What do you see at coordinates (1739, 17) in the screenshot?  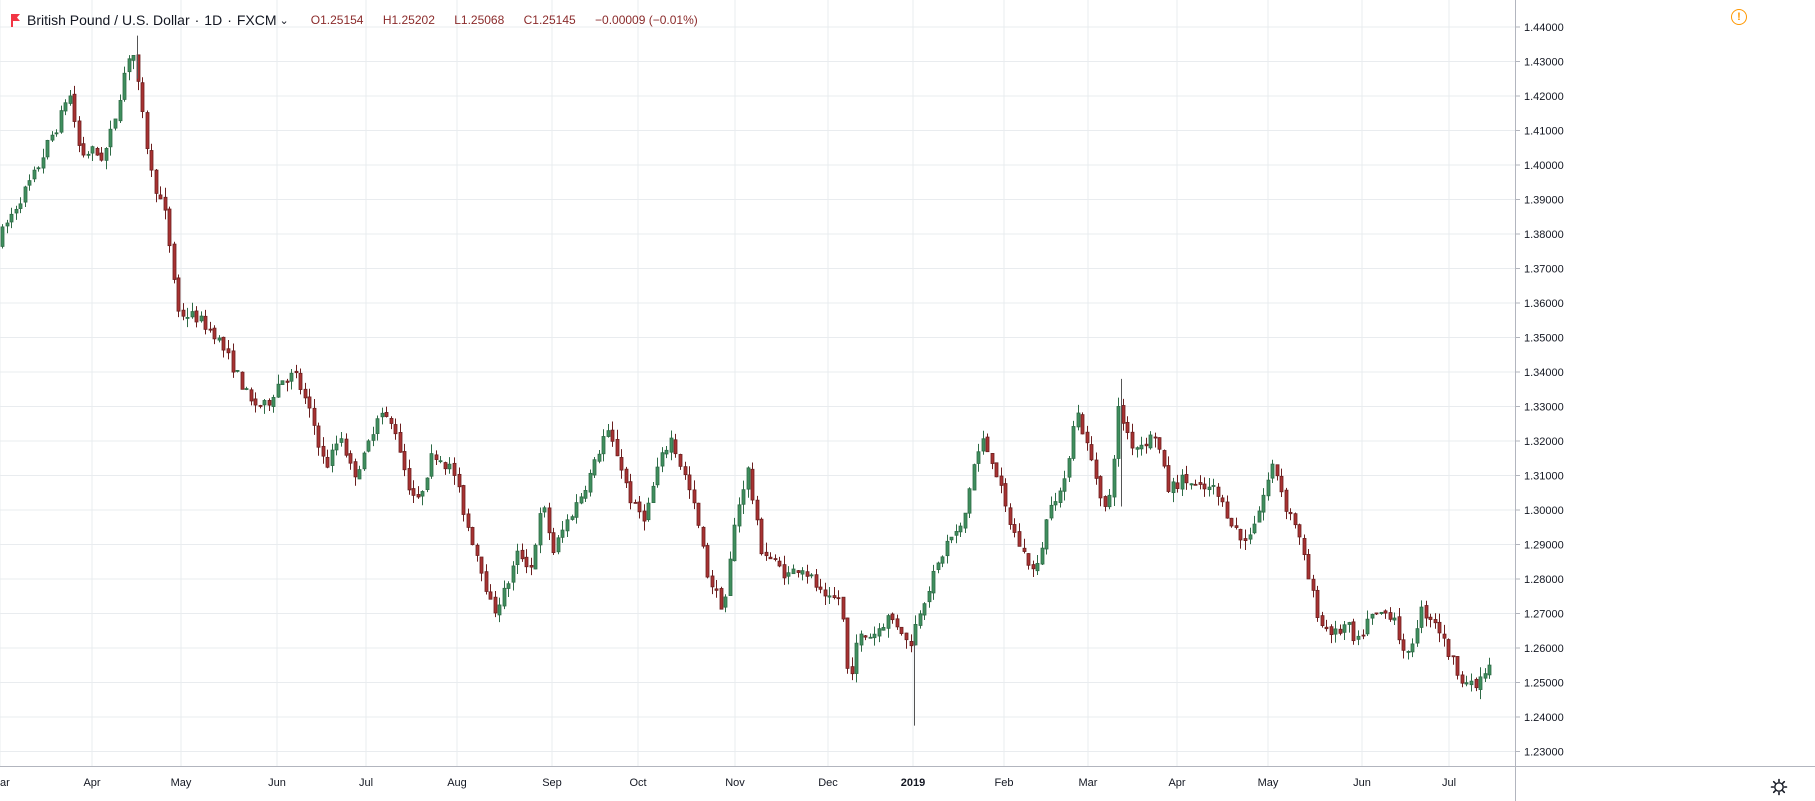 I see `warning-circle-icon: !` at bounding box center [1739, 17].